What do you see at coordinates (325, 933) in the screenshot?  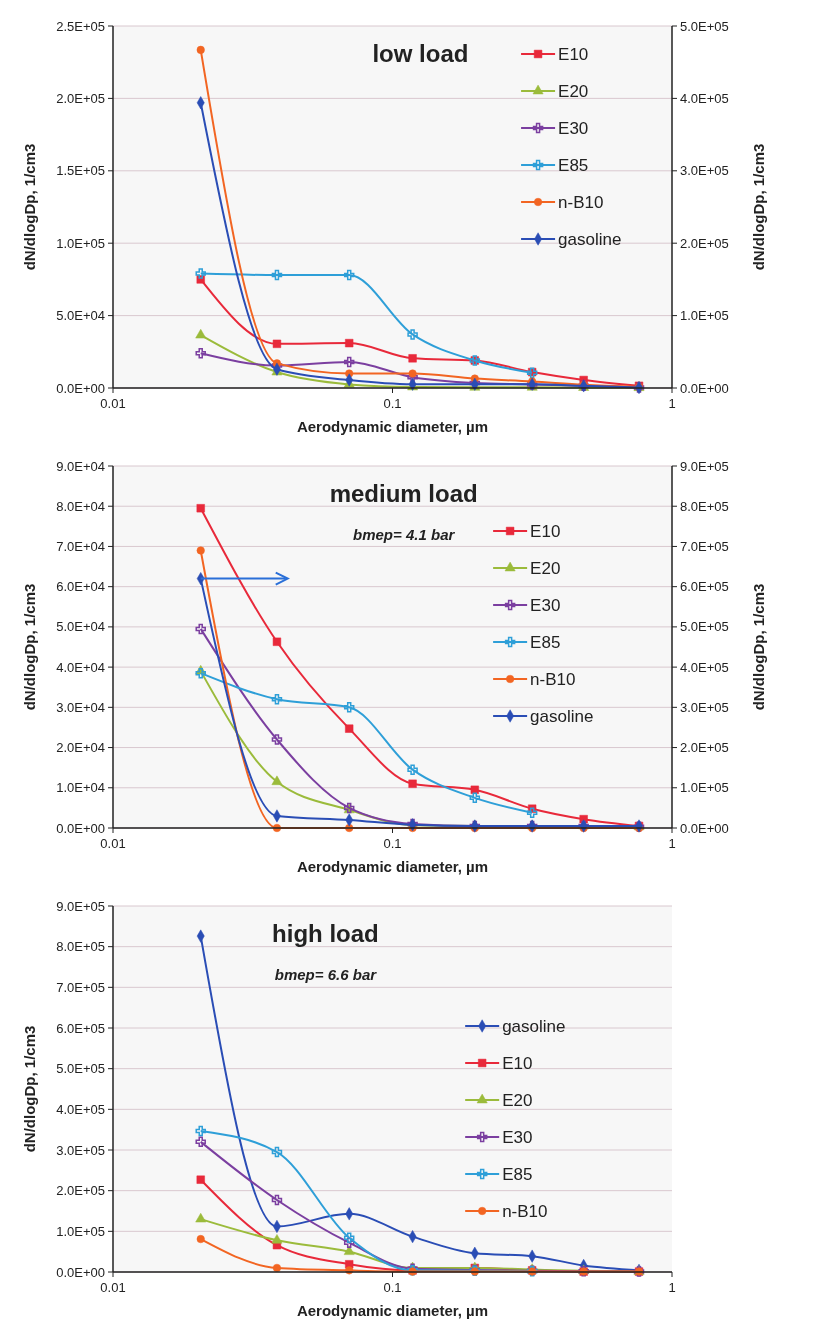 I see `text: high load` at bounding box center [325, 933].